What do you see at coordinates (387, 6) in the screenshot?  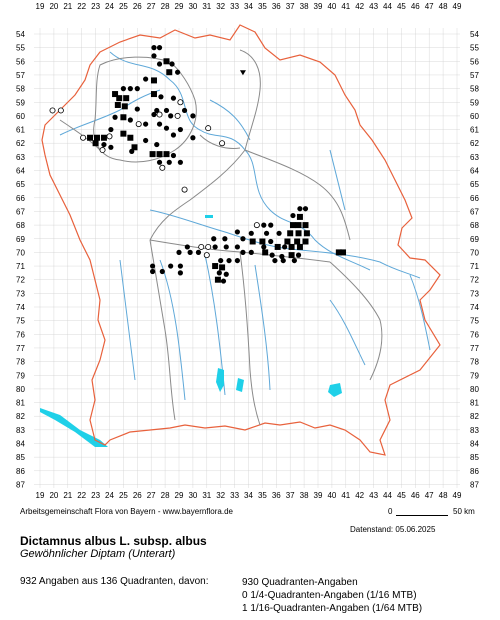 I see `column-label: 44` at bounding box center [387, 6].